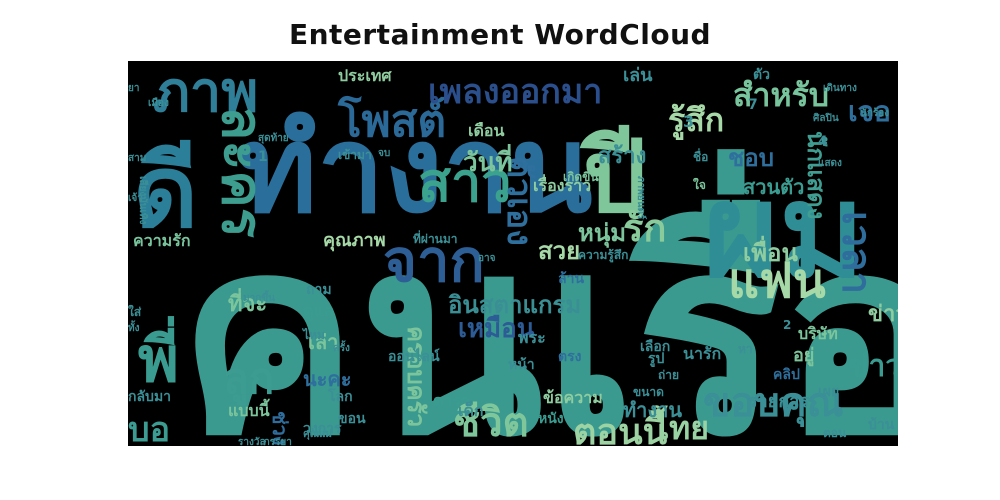 This screenshot has width=1000, height=500. Describe the element at coordinates (655, 347) in the screenshot. I see `wordcloud-word: เลือก` at that location.